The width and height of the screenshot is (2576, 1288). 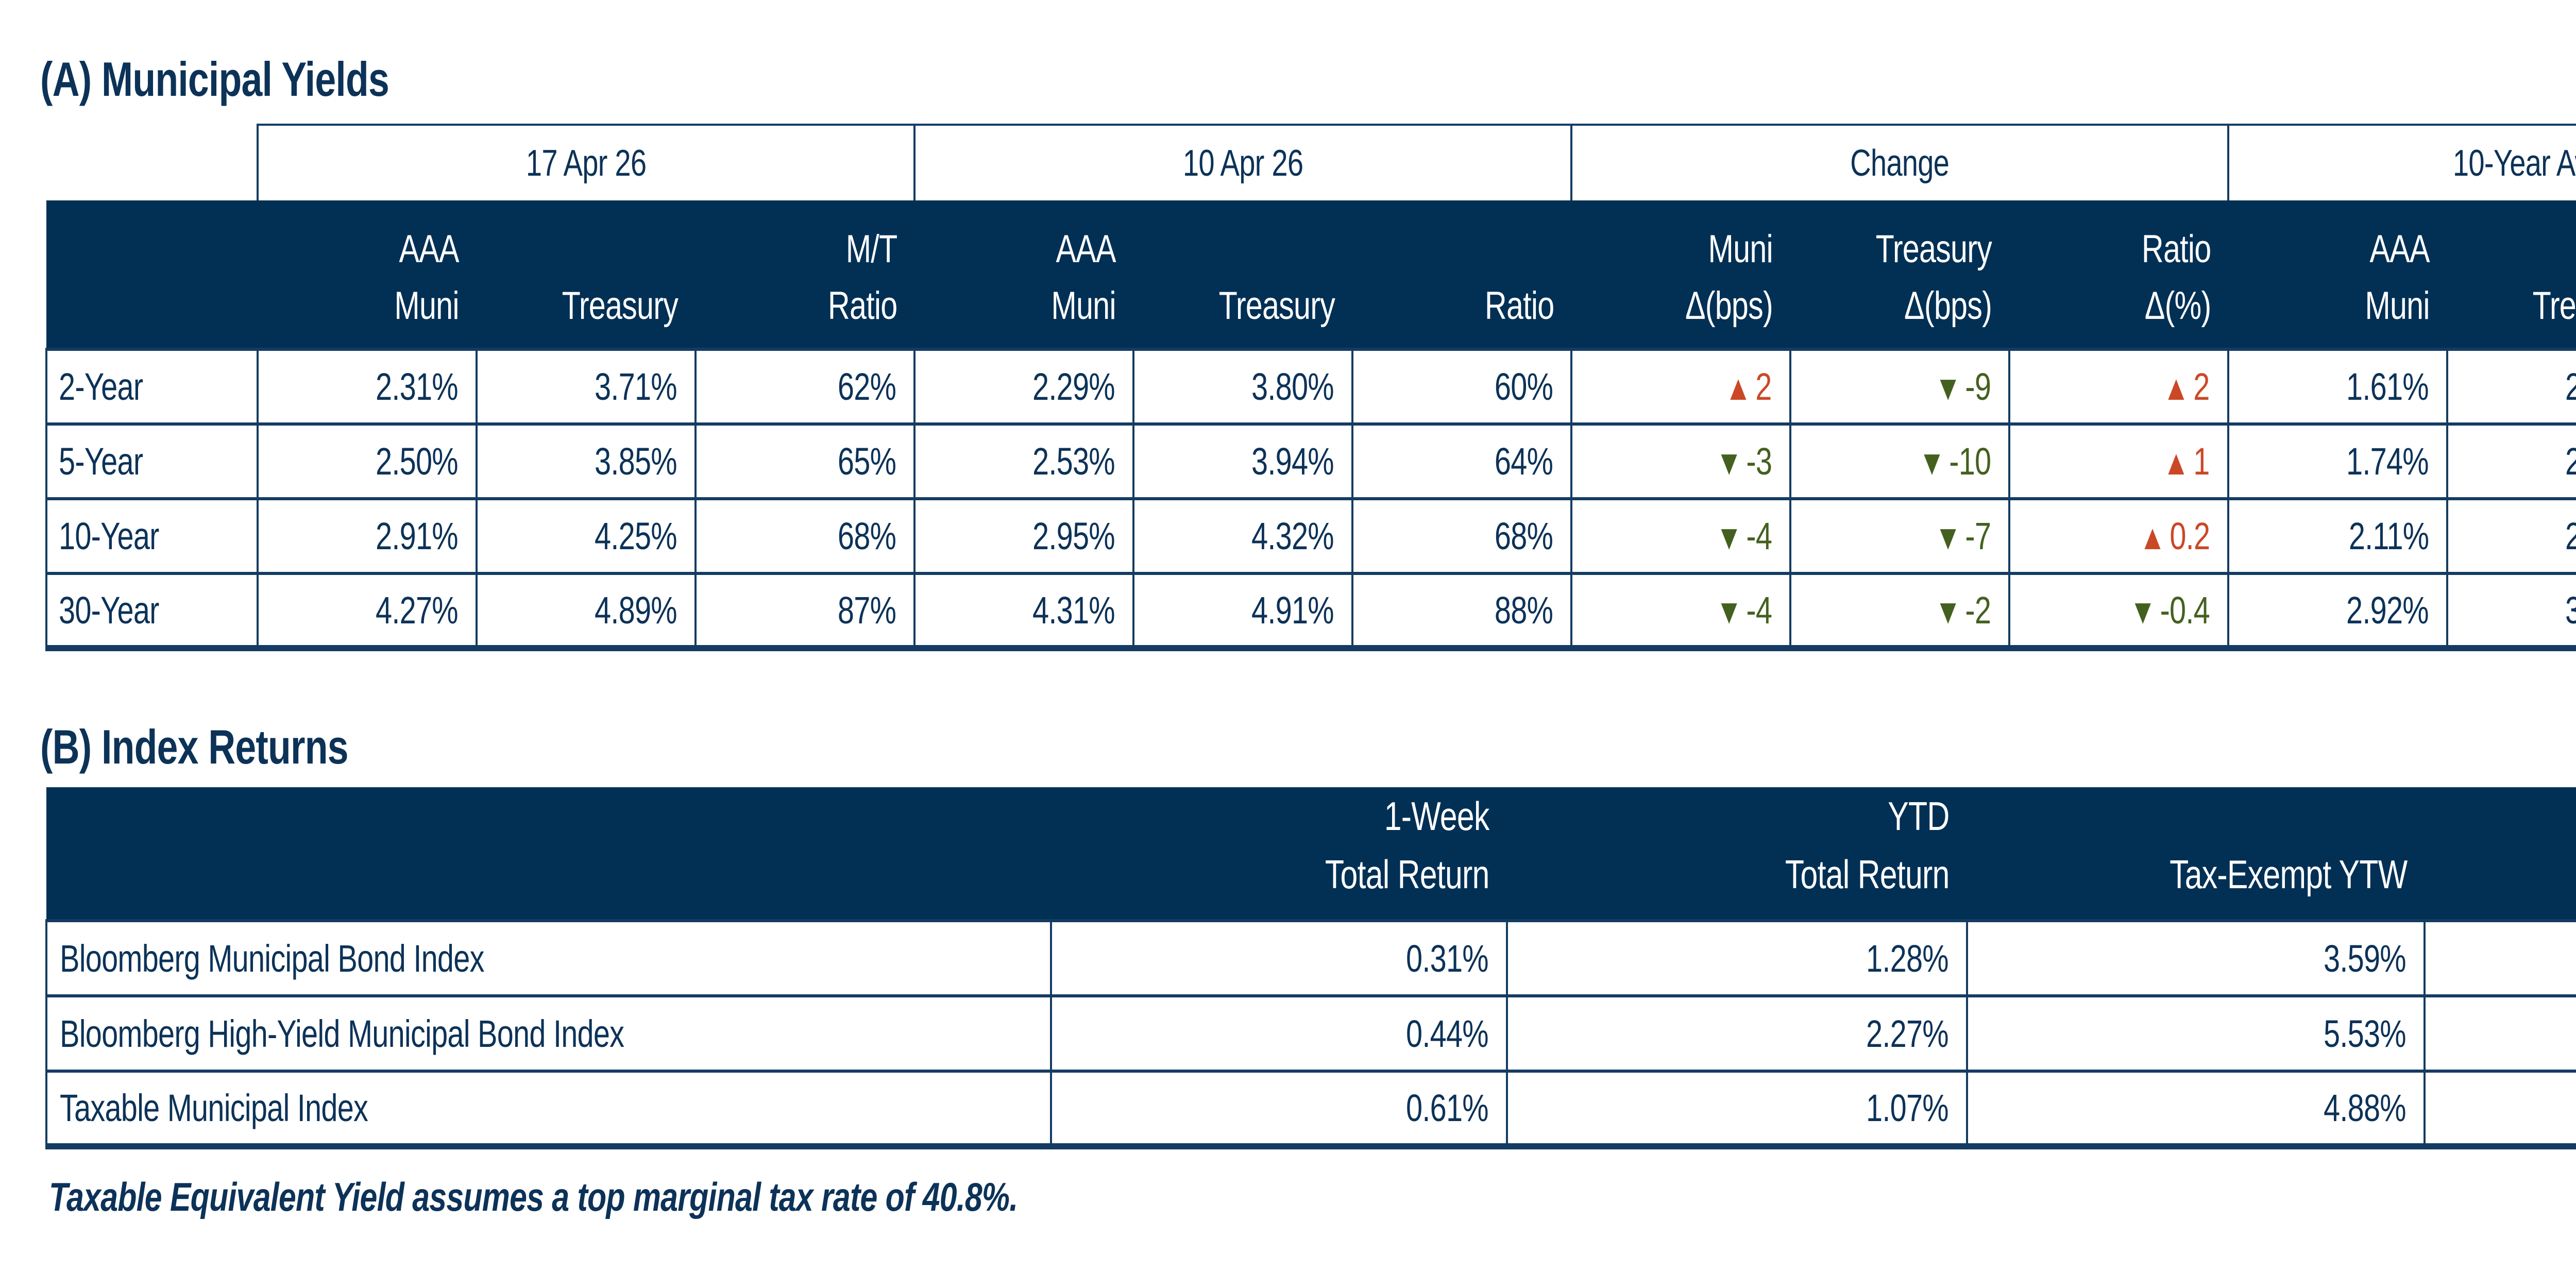 What do you see at coordinates (2511, 535) in the screenshot?
I see `value-cell: 2.76%` at bounding box center [2511, 535].